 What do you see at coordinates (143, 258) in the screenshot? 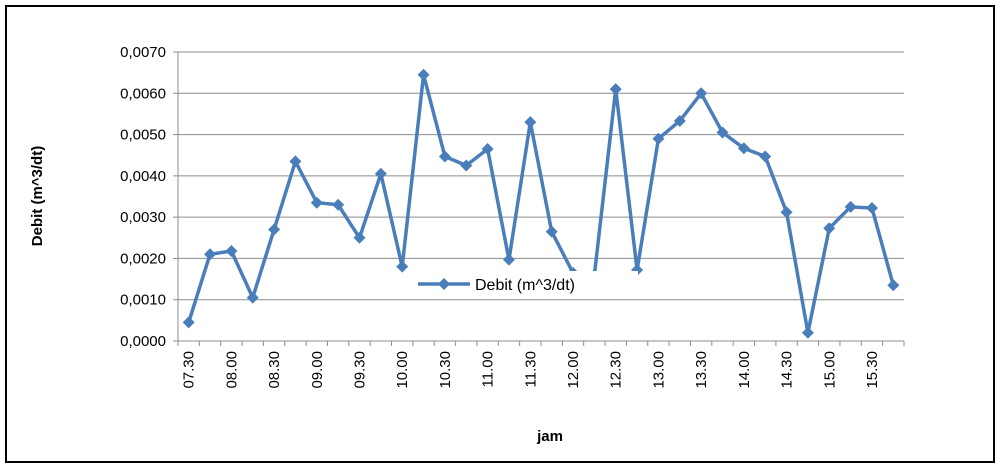
I see `y-tick-label: 0,0020` at bounding box center [143, 258].